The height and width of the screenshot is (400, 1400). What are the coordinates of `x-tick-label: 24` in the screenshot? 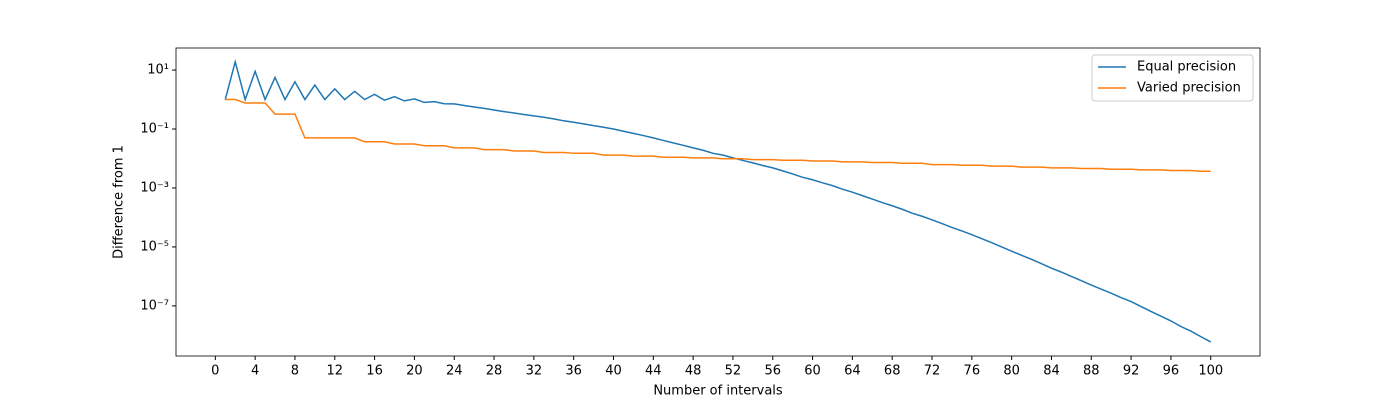 It's located at (454, 371).